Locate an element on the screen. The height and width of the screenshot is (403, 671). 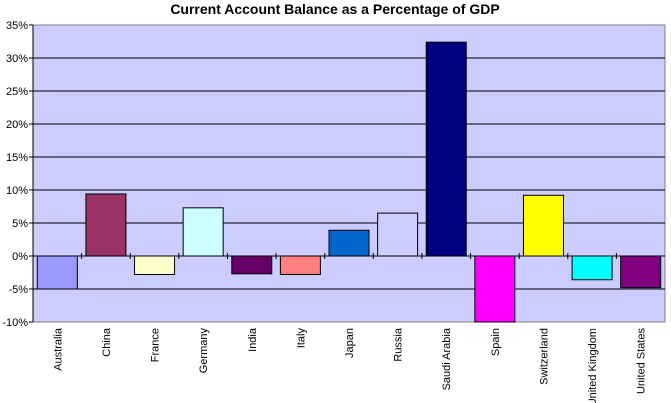
x-category-label: Russia is located at coordinates (399, 344).